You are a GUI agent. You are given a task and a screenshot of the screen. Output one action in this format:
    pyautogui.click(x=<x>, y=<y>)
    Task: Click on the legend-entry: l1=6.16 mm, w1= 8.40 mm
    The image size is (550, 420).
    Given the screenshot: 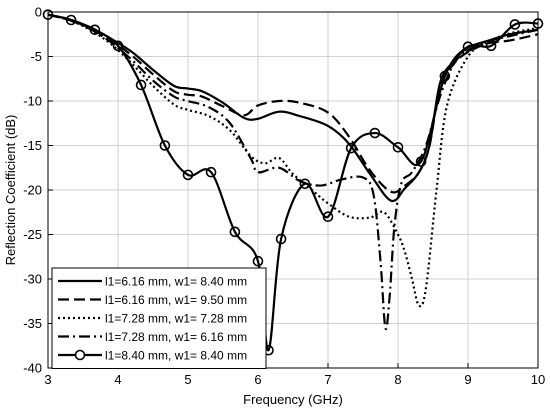 What is the action you would take?
    pyautogui.click(x=152, y=281)
    